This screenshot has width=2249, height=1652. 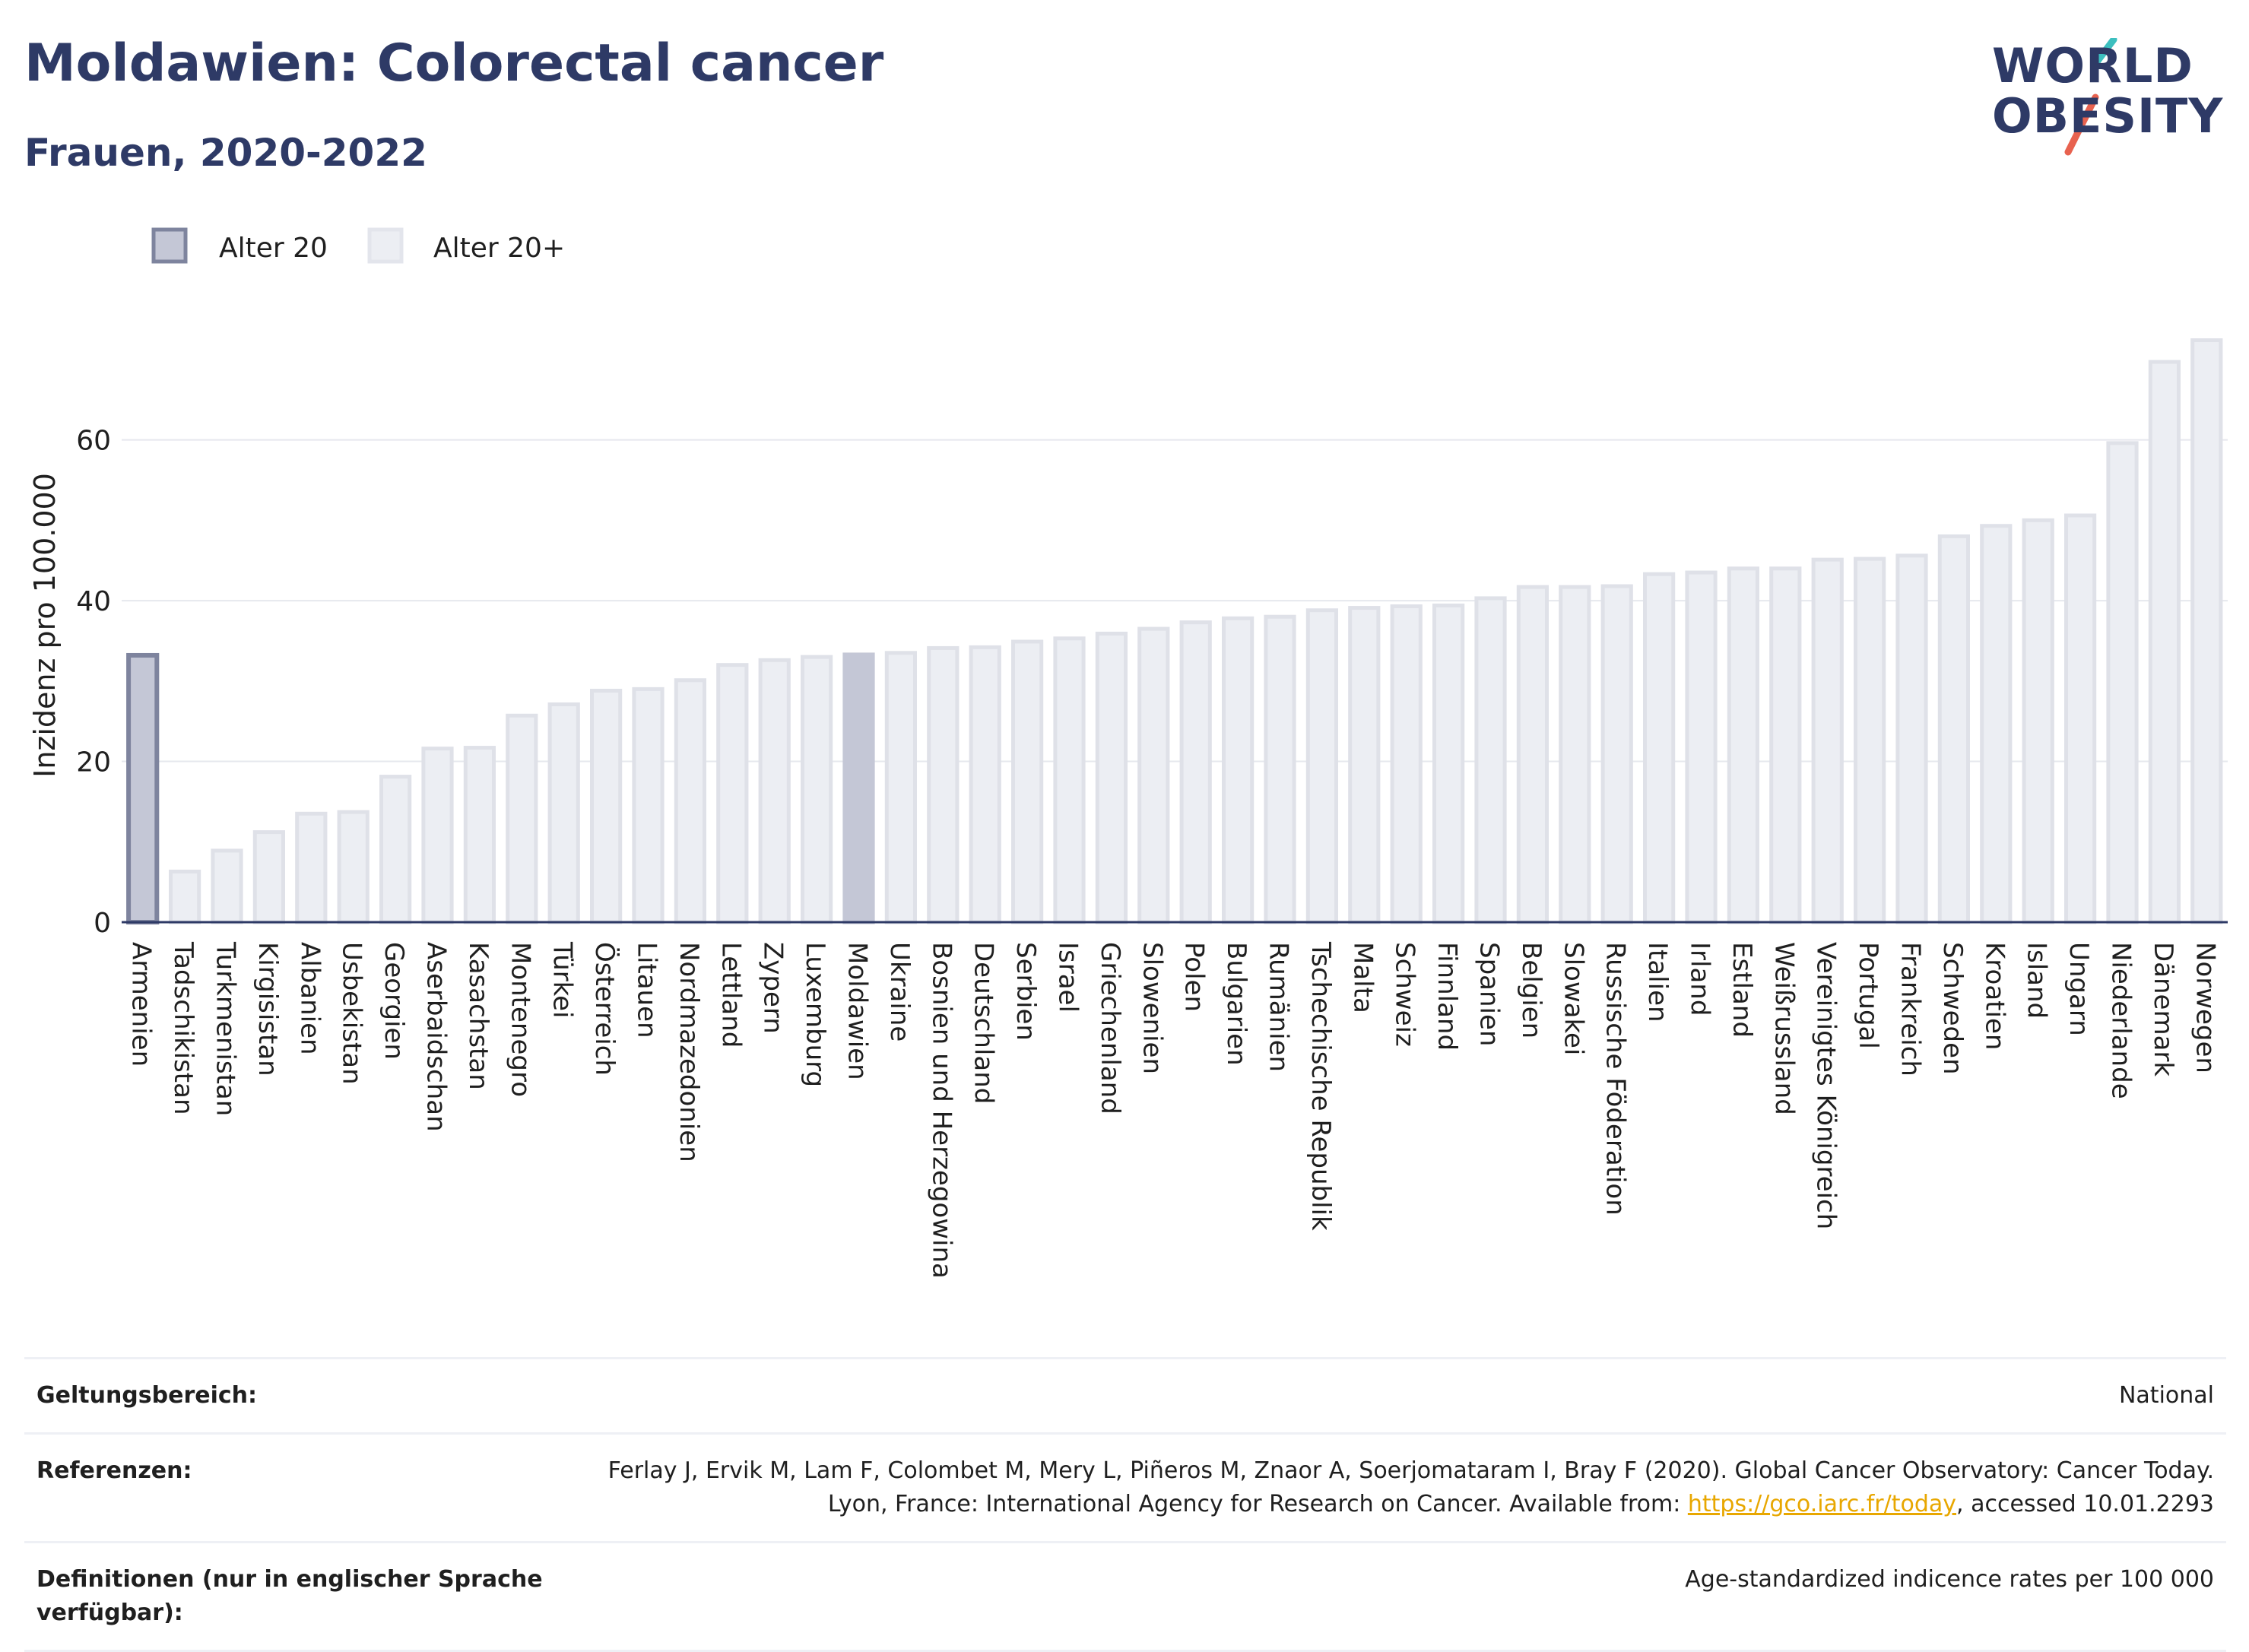 I want to click on scope-value: National, so click(x=2166, y=1395).